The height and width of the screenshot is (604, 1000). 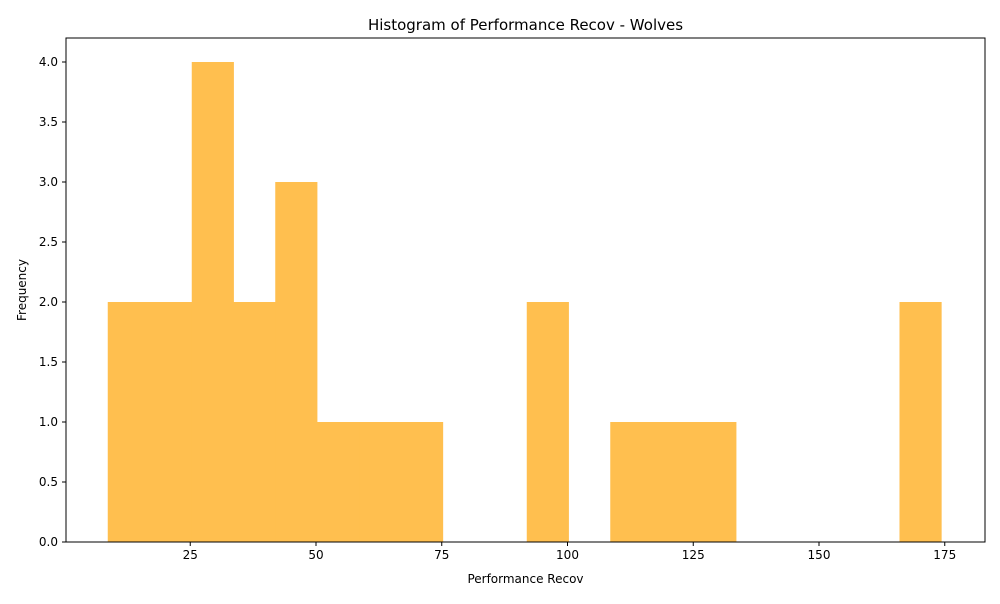 What do you see at coordinates (315, 555) in the screenshot?
I see `x-tick-label: 50` at bounding box center [315, 555].